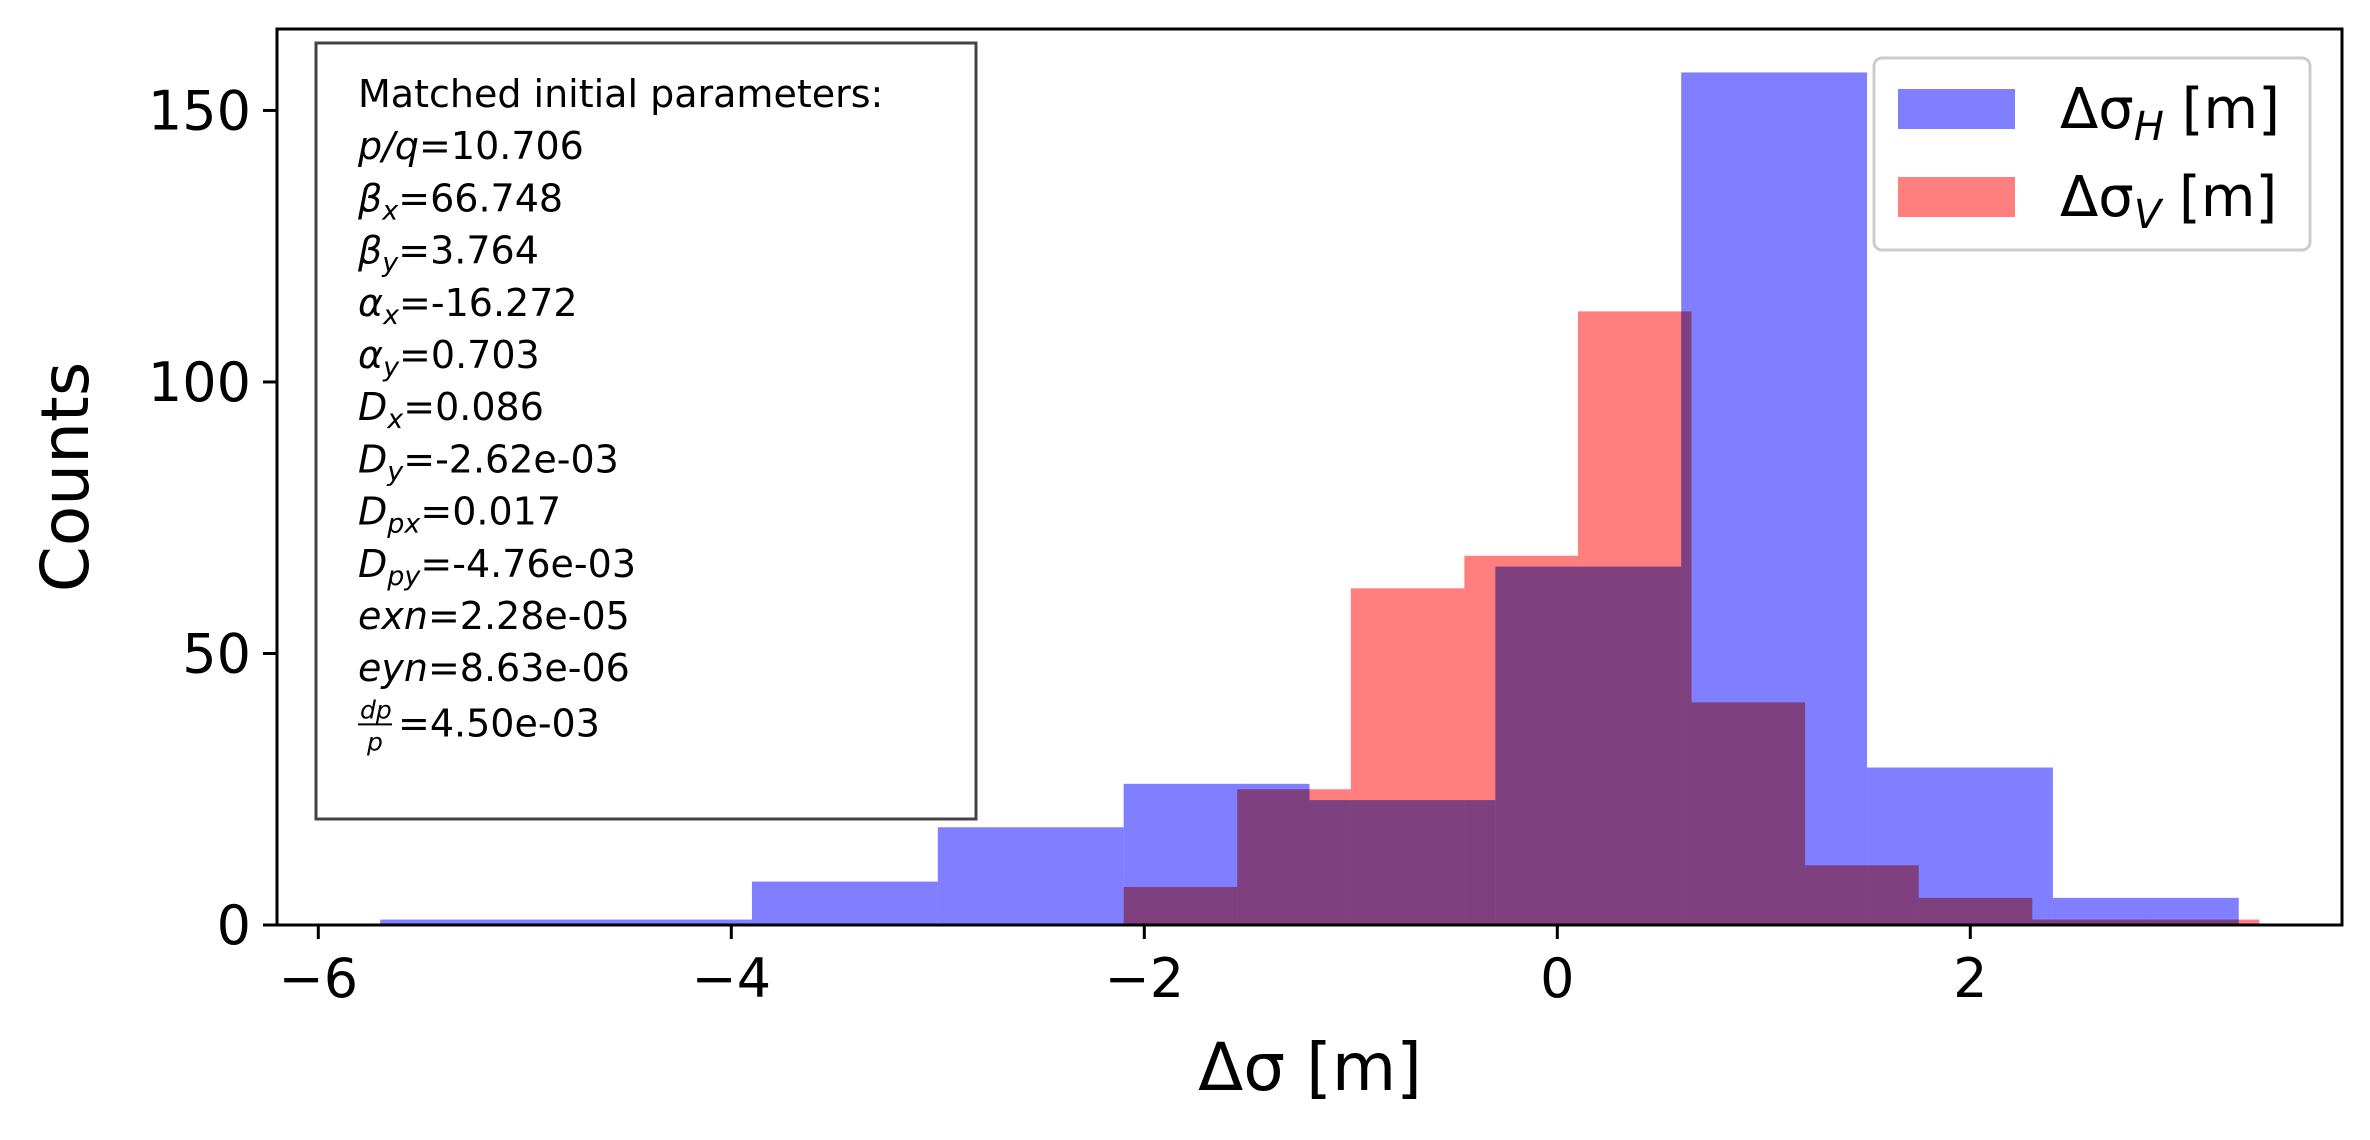  I want to click on annotation-line: αx=-16.272, so click(468, 306).